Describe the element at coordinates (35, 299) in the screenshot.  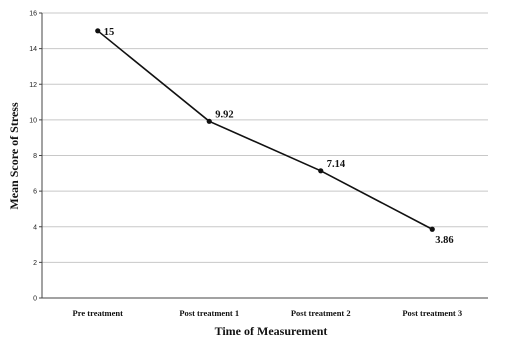
I see `y-tick-label: 0` at that location.